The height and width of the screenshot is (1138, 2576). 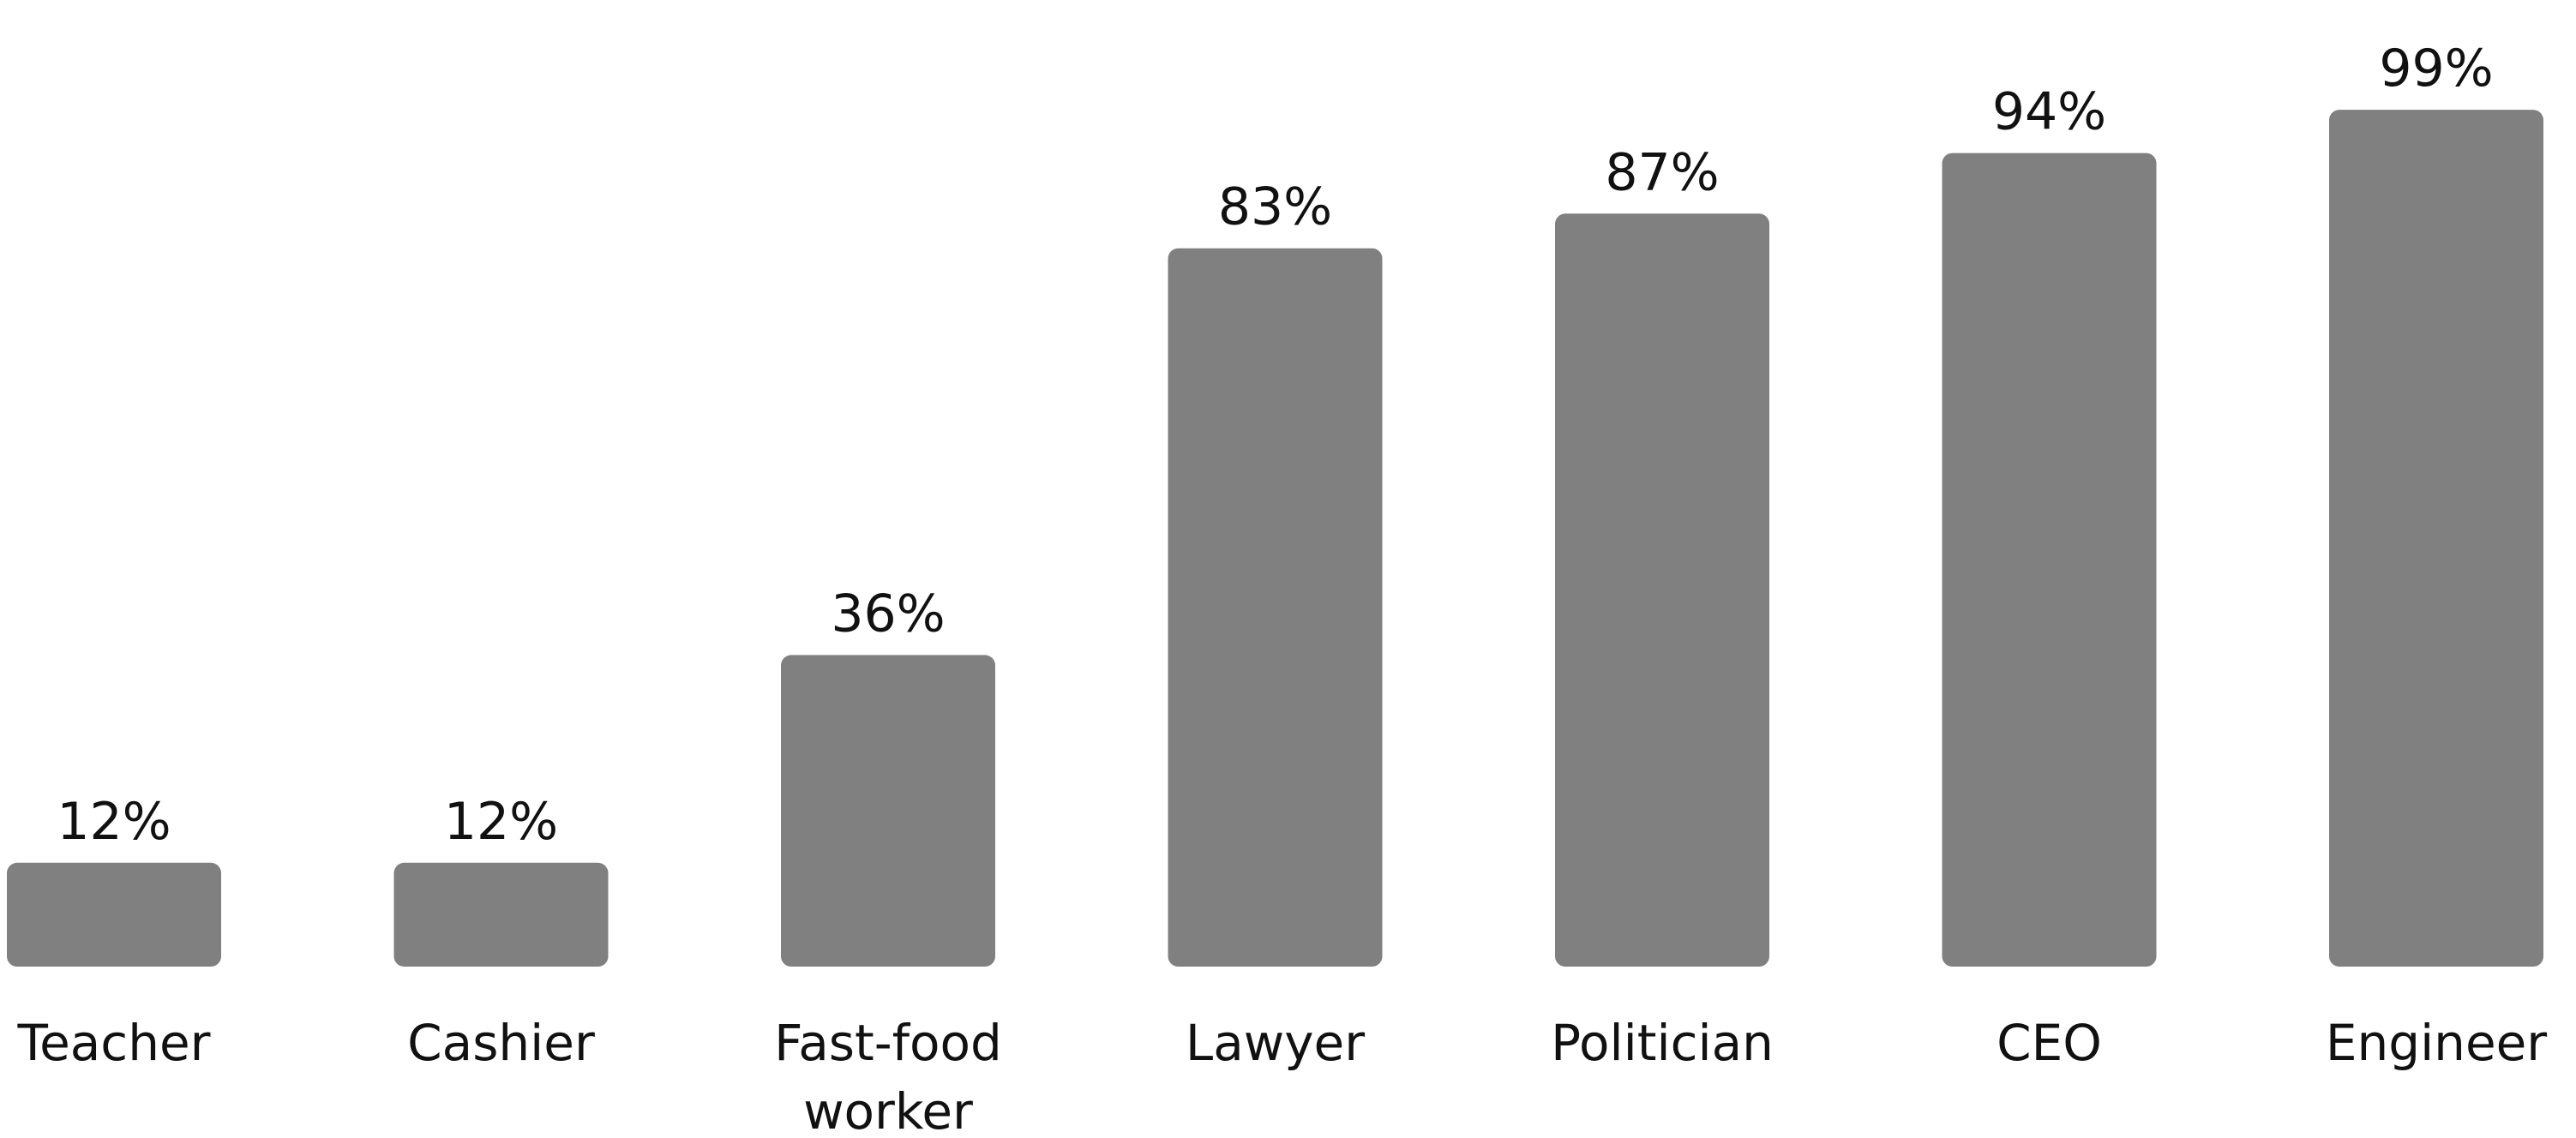 What do you see at coordinates (1275, 207) in the screenshot?
I see `value-label-3: 83%` at bounding box center [1275, 207].